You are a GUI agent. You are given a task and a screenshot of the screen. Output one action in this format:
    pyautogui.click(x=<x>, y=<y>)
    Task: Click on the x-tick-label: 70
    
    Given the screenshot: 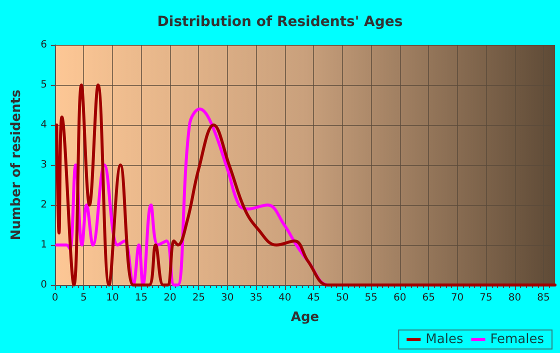 What is the action you would take?
    pyautogui.click(x=457, y=298)
    